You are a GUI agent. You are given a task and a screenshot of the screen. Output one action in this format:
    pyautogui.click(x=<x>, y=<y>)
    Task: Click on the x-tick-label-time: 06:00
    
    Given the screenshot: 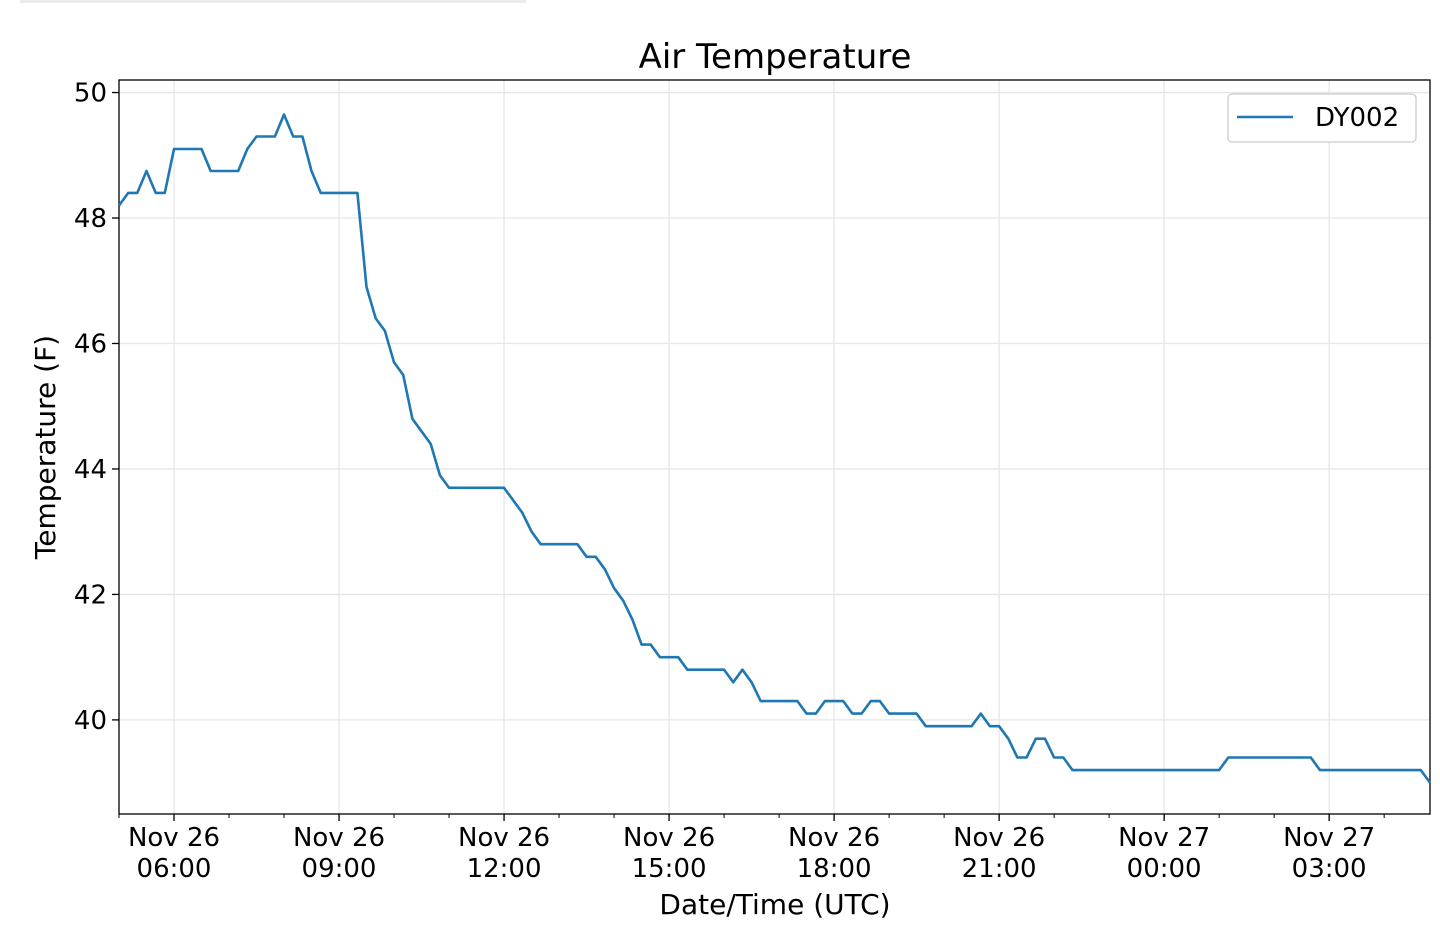 What is the action you would take?
    pyautogui.click(x=174, y=869)
    